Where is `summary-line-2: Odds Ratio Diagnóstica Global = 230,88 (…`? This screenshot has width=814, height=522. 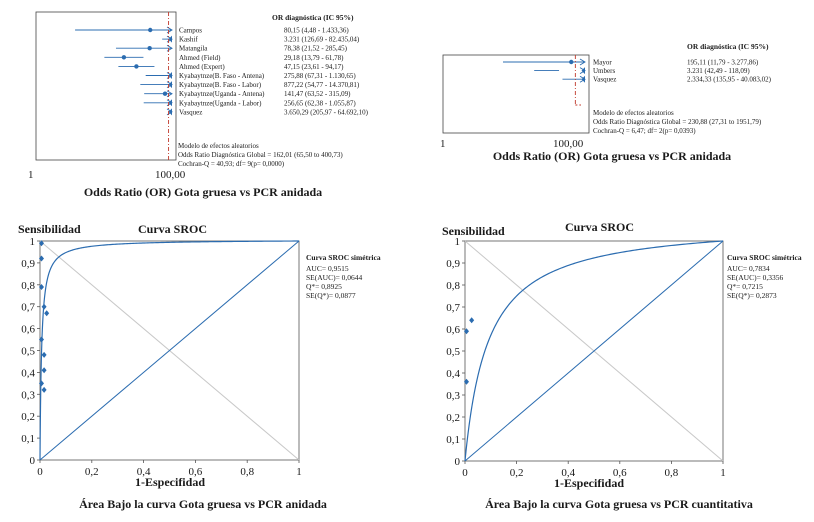
summary-line-2: Odds Ratio Diagnóstica Global = 230,88 (… is located at coordinates (677, 122).